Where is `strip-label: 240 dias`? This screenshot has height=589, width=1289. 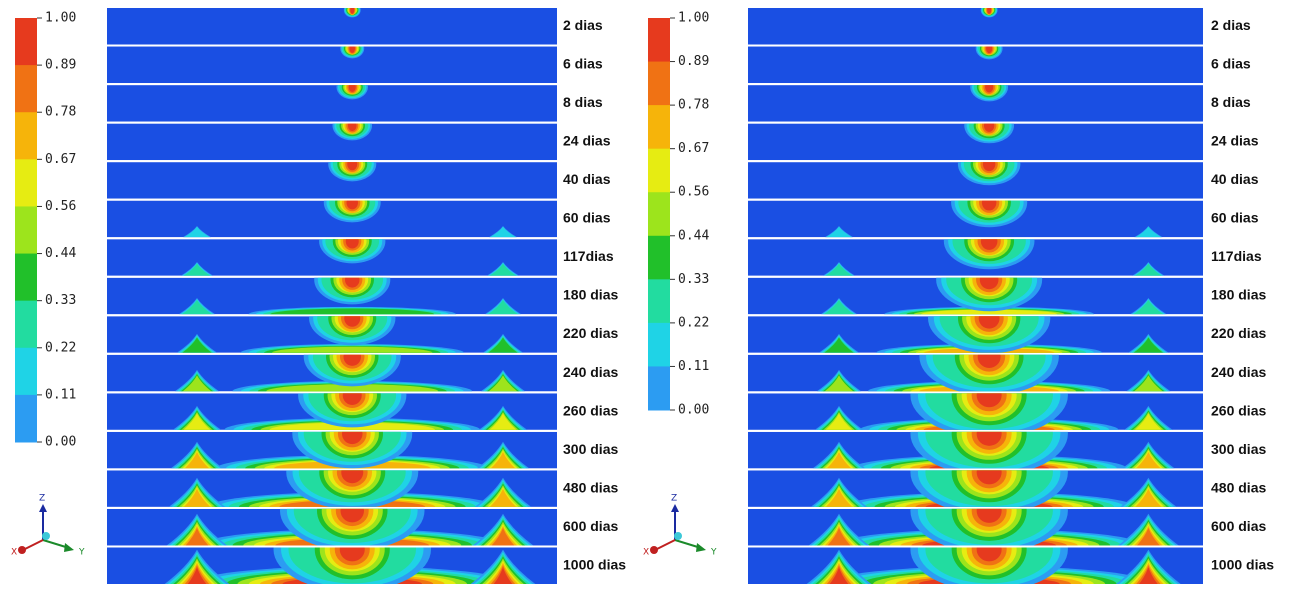
strip-label: 240 dias is located at coordinates (1238, 372).